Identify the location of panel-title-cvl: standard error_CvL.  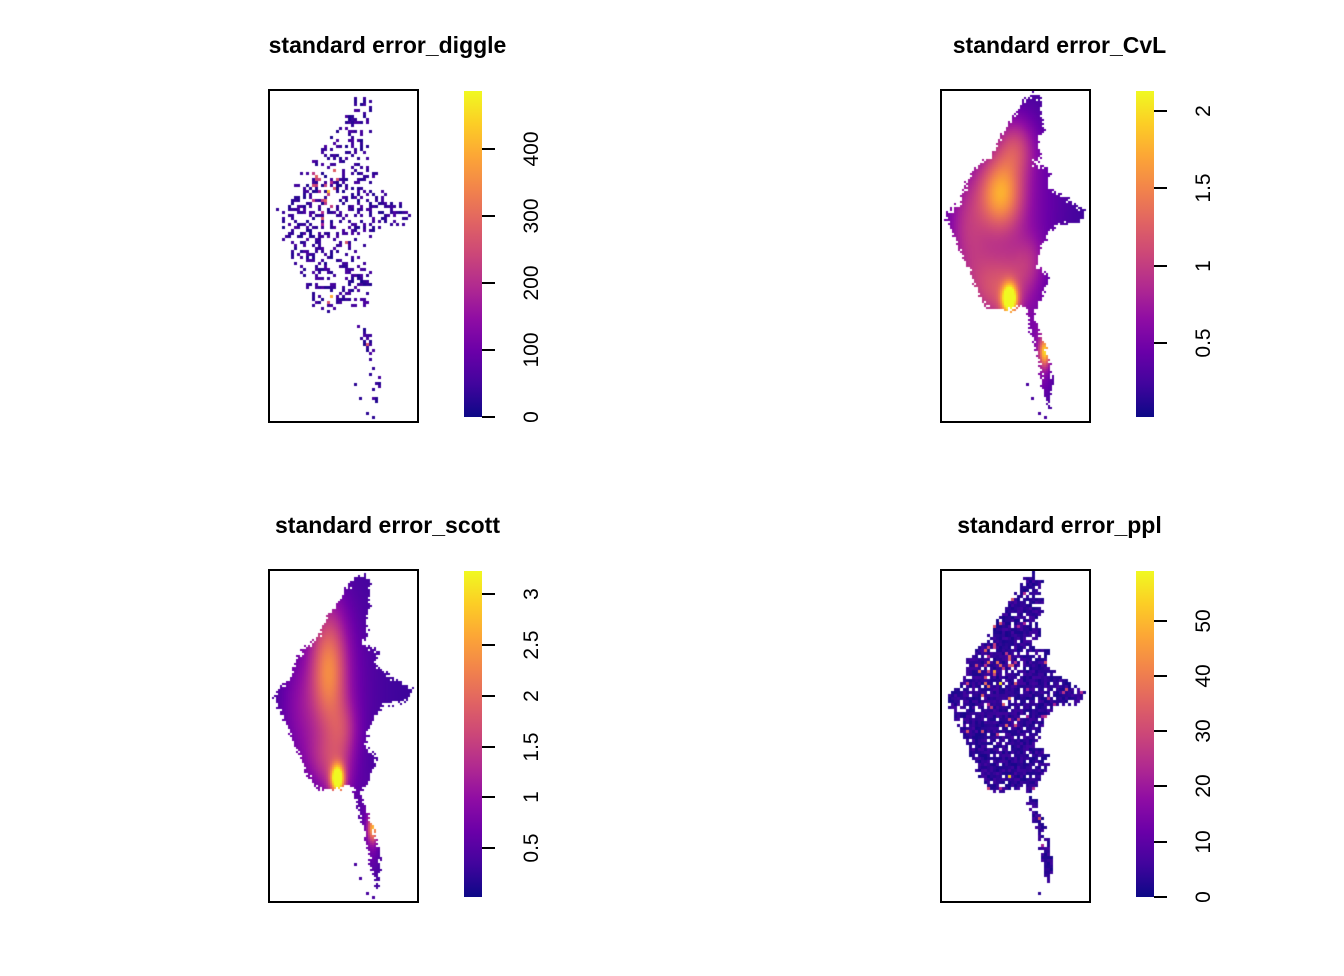
(1059, 45).